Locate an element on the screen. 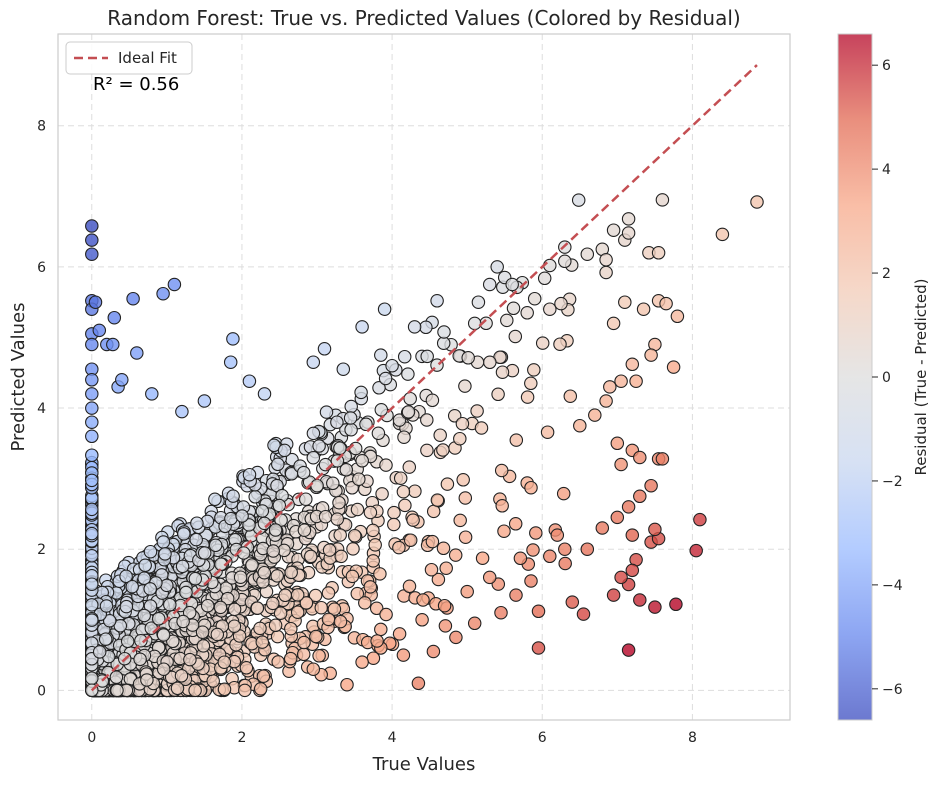 The image size is (940, 788). colorbar-tick-label: 0 is located at coordinates (886, 378).